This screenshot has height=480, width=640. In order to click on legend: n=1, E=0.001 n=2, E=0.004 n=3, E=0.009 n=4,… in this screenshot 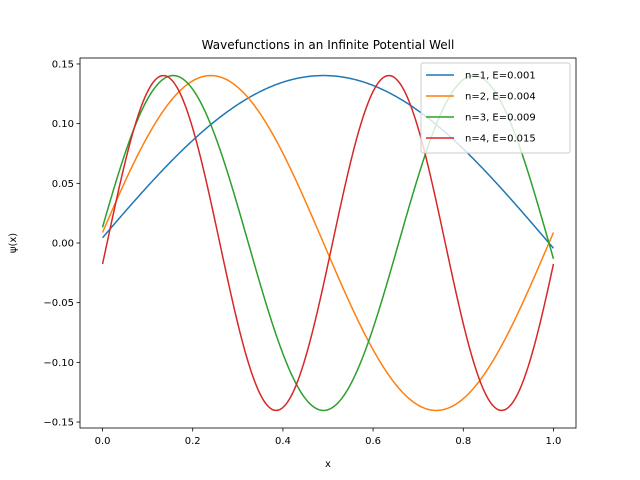, I will do `click(495, 108)`.